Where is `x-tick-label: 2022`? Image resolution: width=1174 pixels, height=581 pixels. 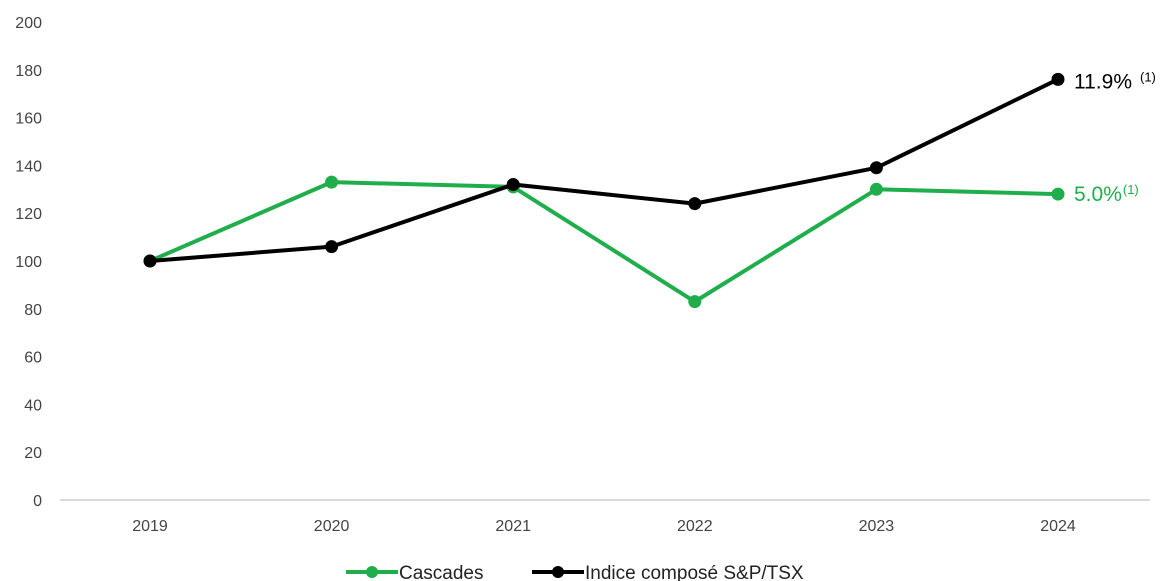
x-tick-label: 2022 is located at coordinates (695, 526).